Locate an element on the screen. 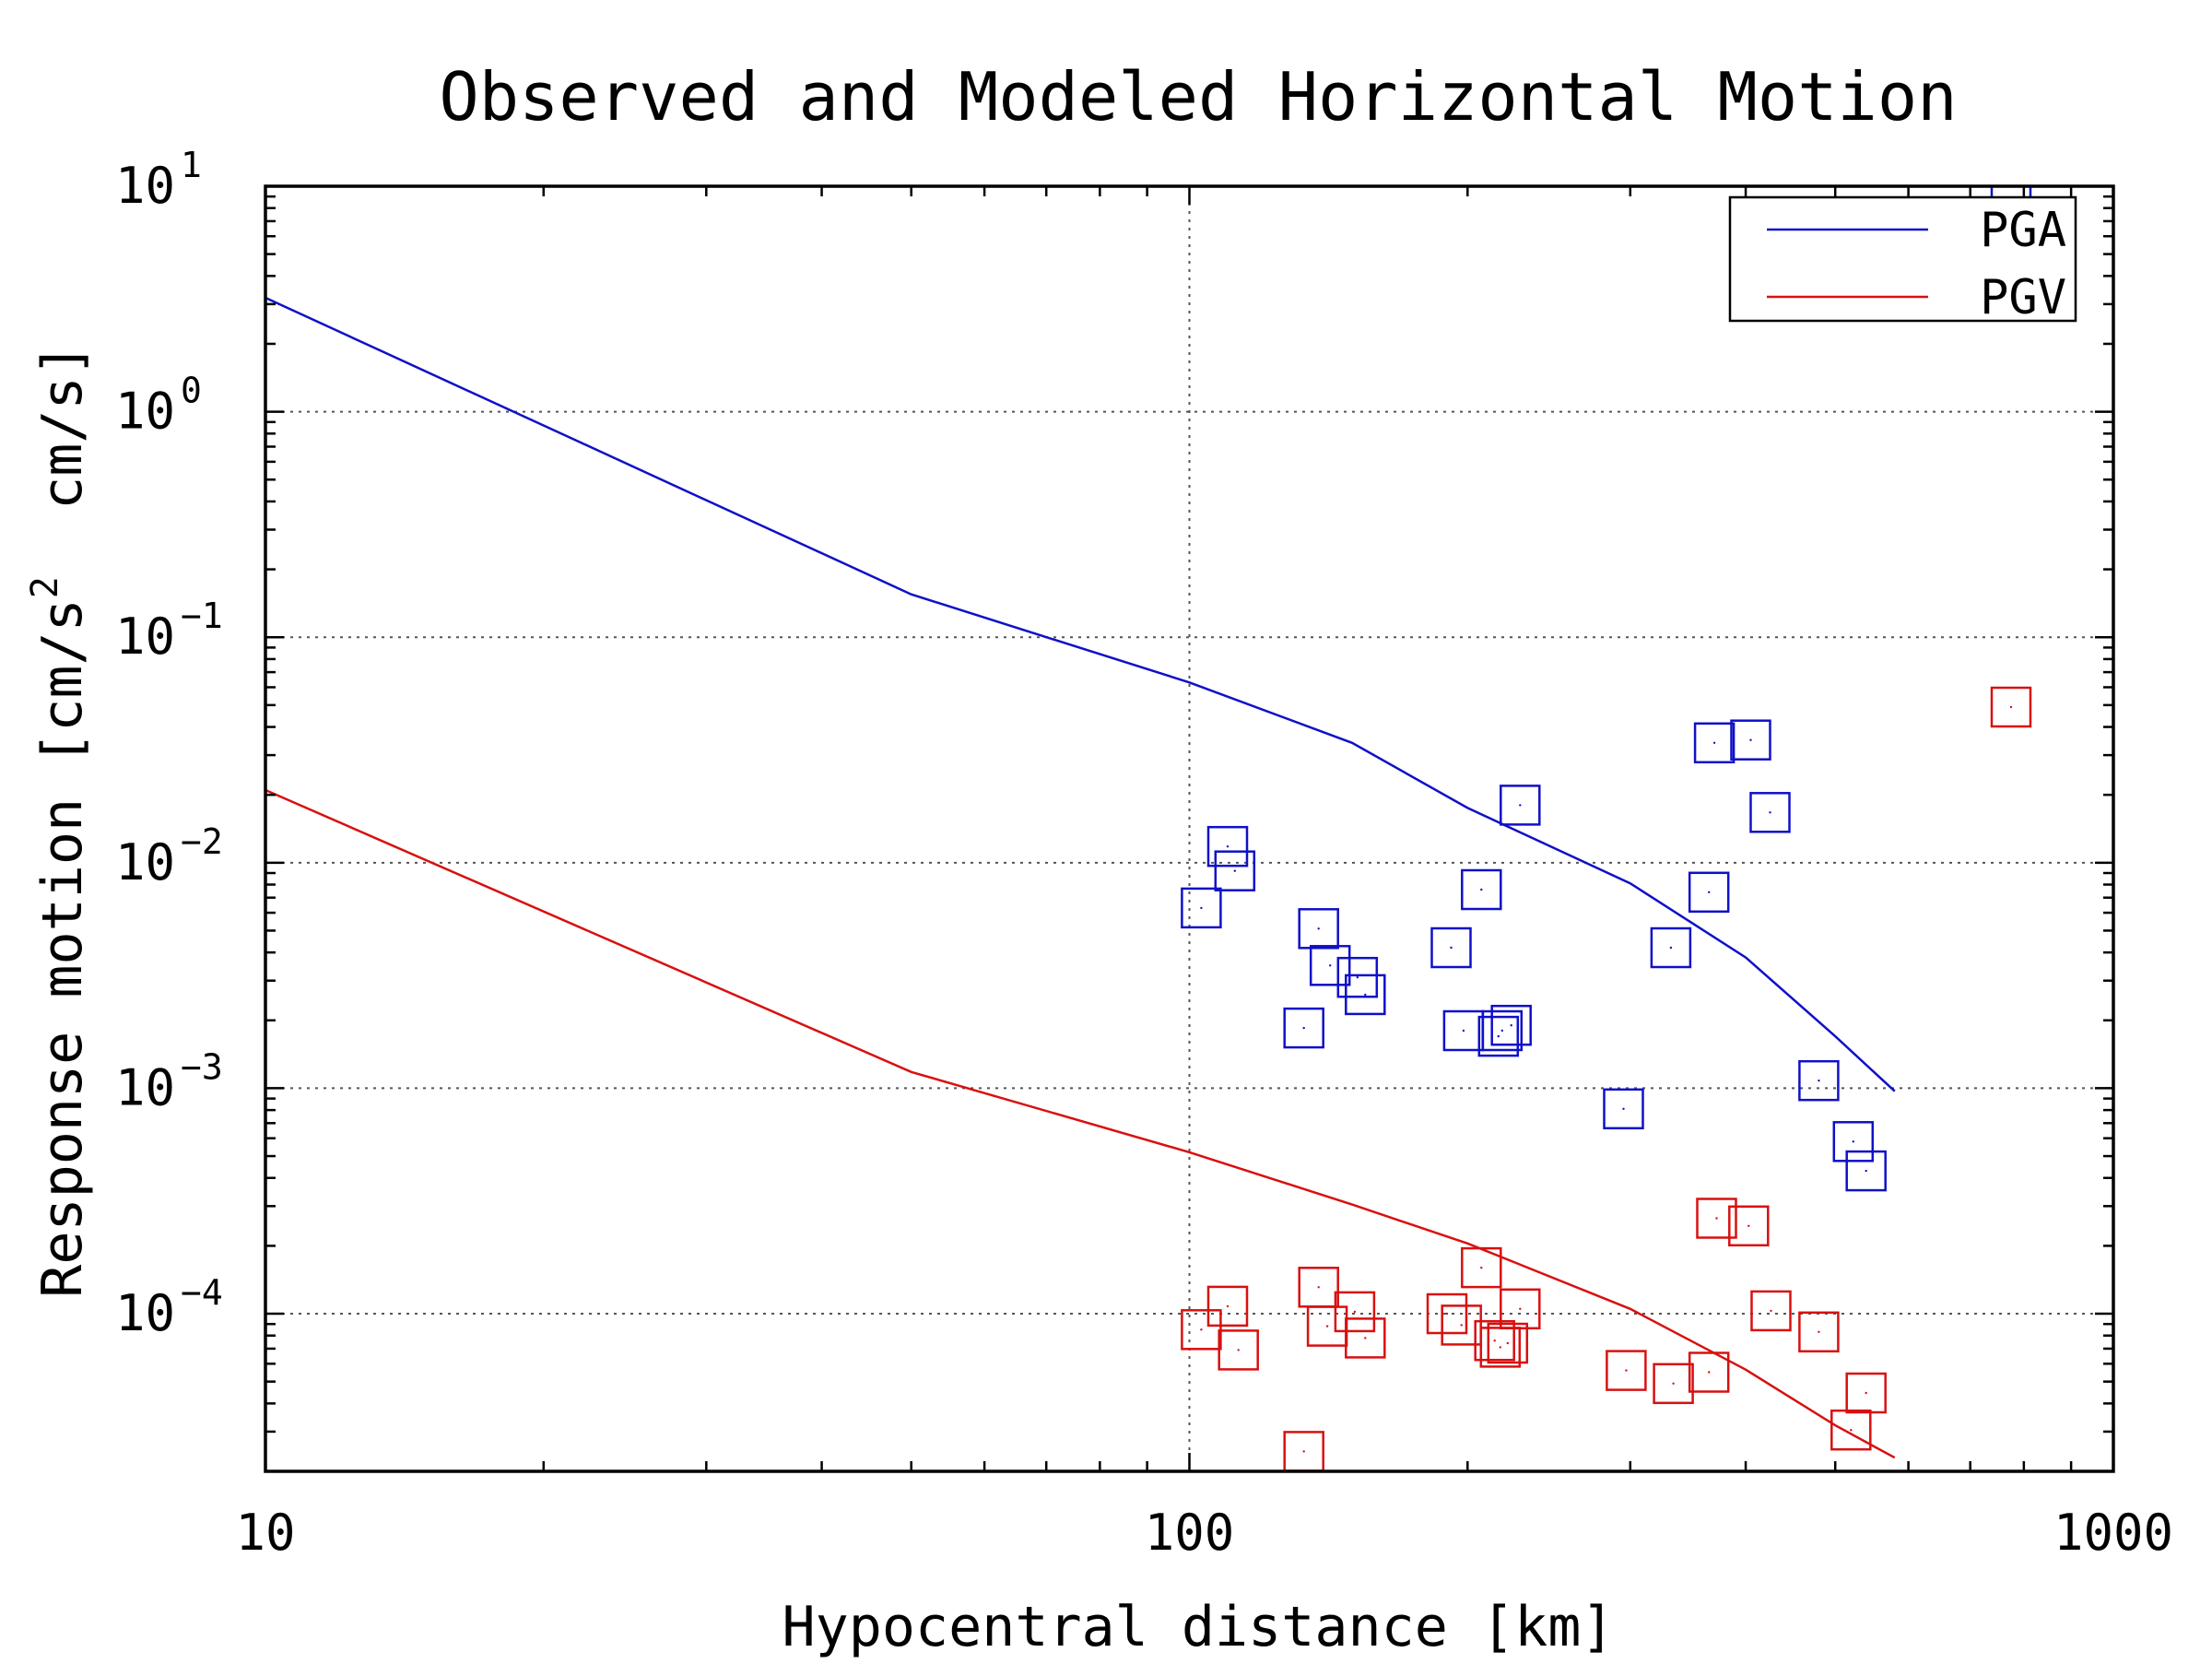 Image resolution: width=2212 pixels, height=1664 pixels. y-tick-label: 10 1 is located at coordinates (158, 180).